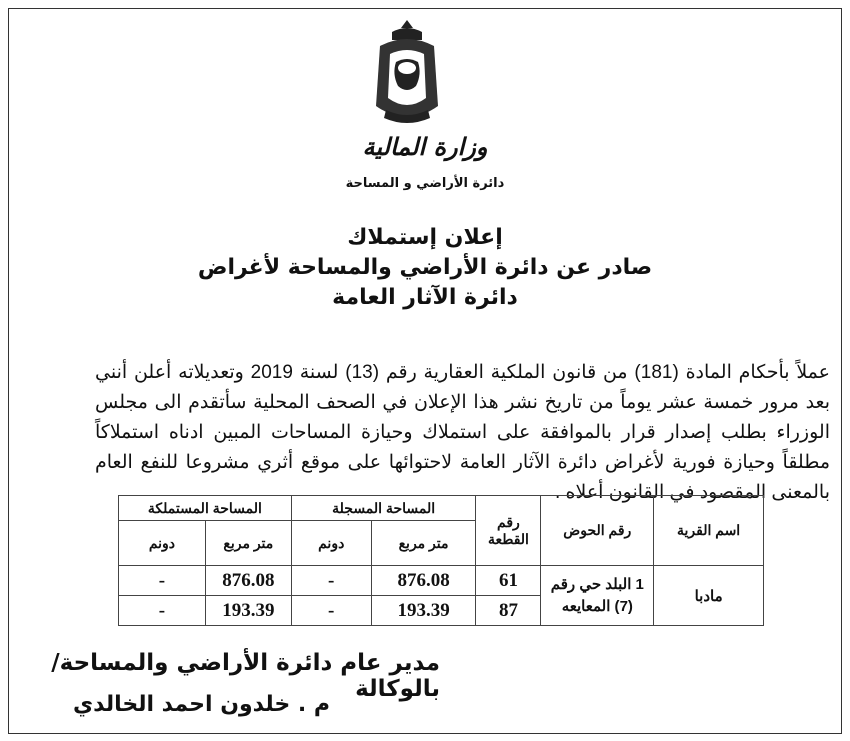 Image resolution: width=850 pixels, height=741 pixels. What do you see at coordinates (162, 543) in the screenshot?
I see `header-exp-dunum: دونم` at bounding box center [162, 543].